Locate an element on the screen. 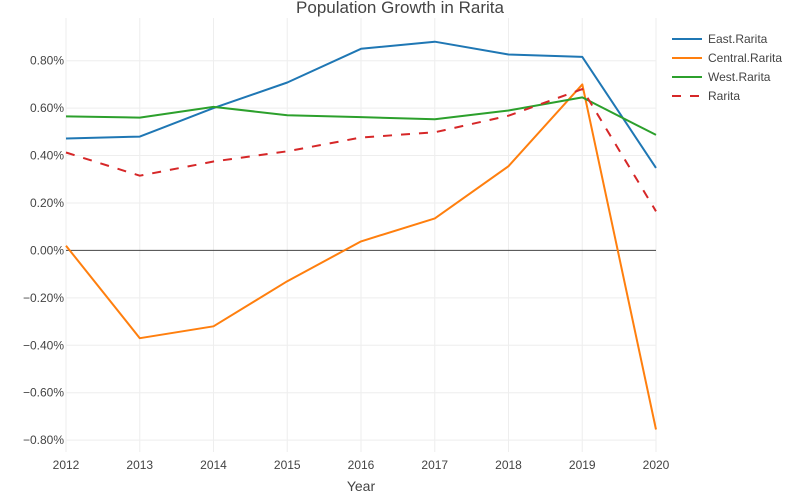 The width and height of the screenshot is (800, 494). series-line-west-rarita is located at coordinates (361, 116).